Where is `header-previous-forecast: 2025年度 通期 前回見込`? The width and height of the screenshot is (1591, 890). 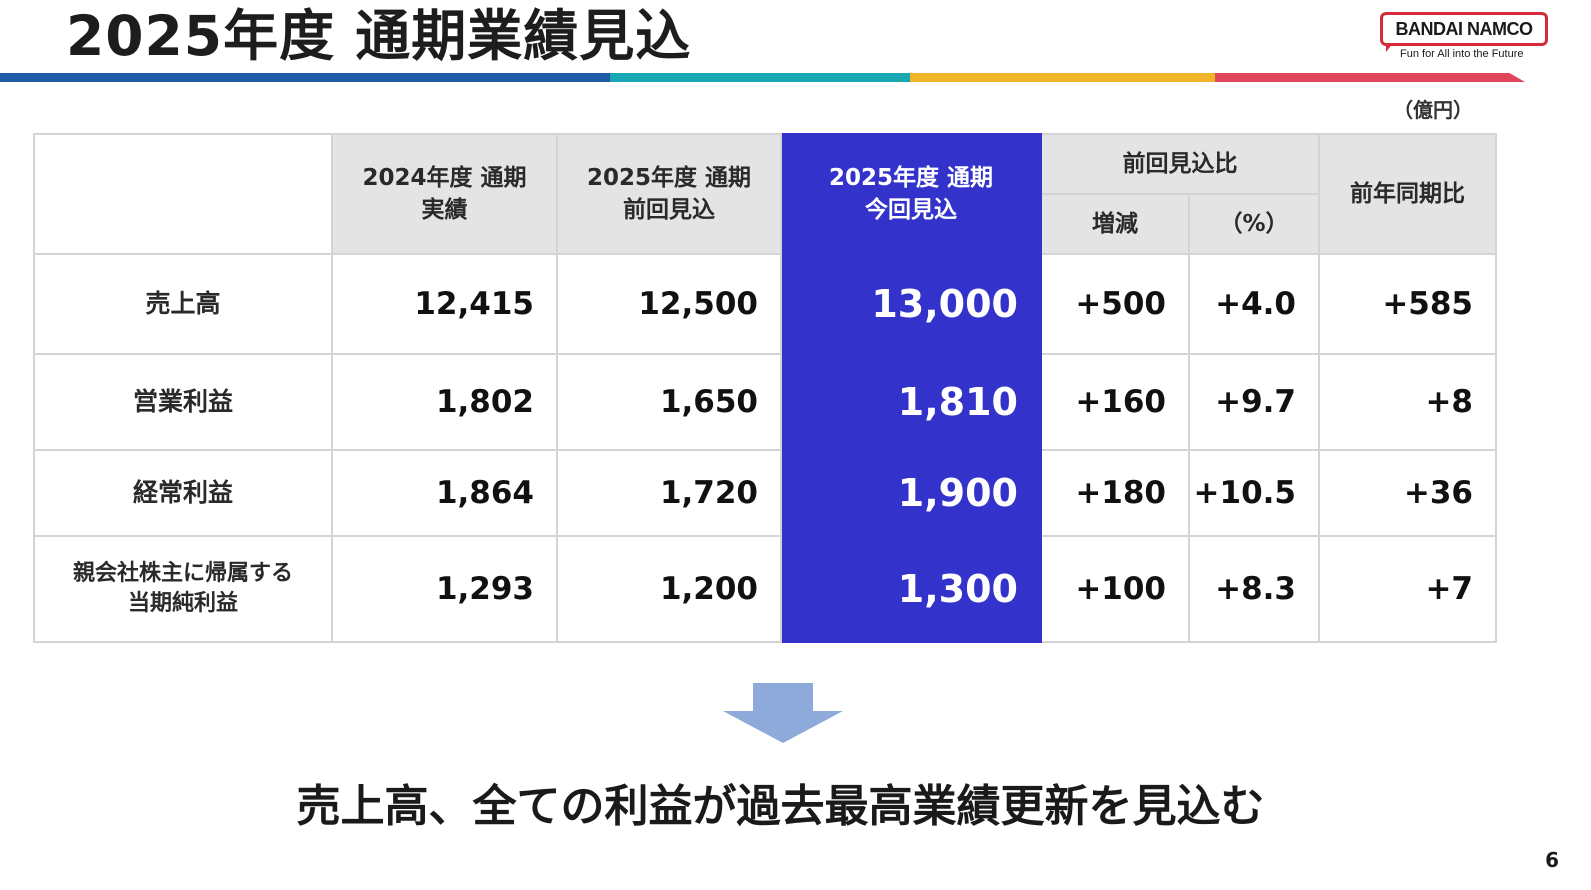 header-previous-forecast: 2025年度 通期 前回見込 is located at coordinates (669, 194).